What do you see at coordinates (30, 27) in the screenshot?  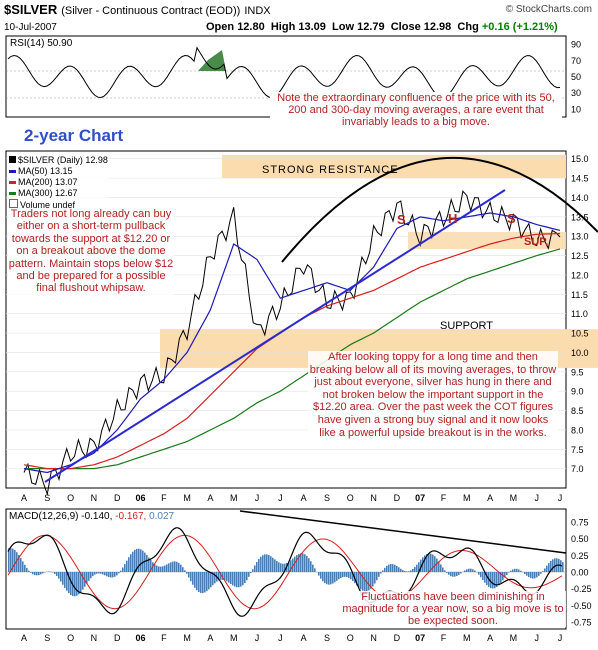 I see `date-label: 10-Jul-2007` at bounding box center [30, 27].